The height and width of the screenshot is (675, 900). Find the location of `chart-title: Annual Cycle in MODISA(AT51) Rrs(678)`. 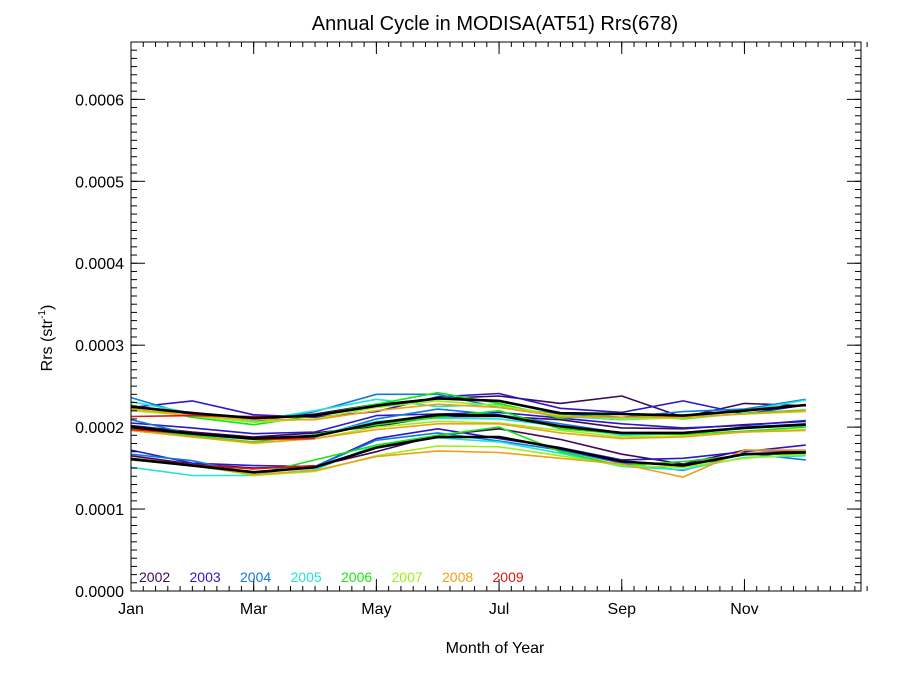

chart-title: Annual Cycle in MODISA(AT51) Rrs(678) is located at coordinates (495, 24).